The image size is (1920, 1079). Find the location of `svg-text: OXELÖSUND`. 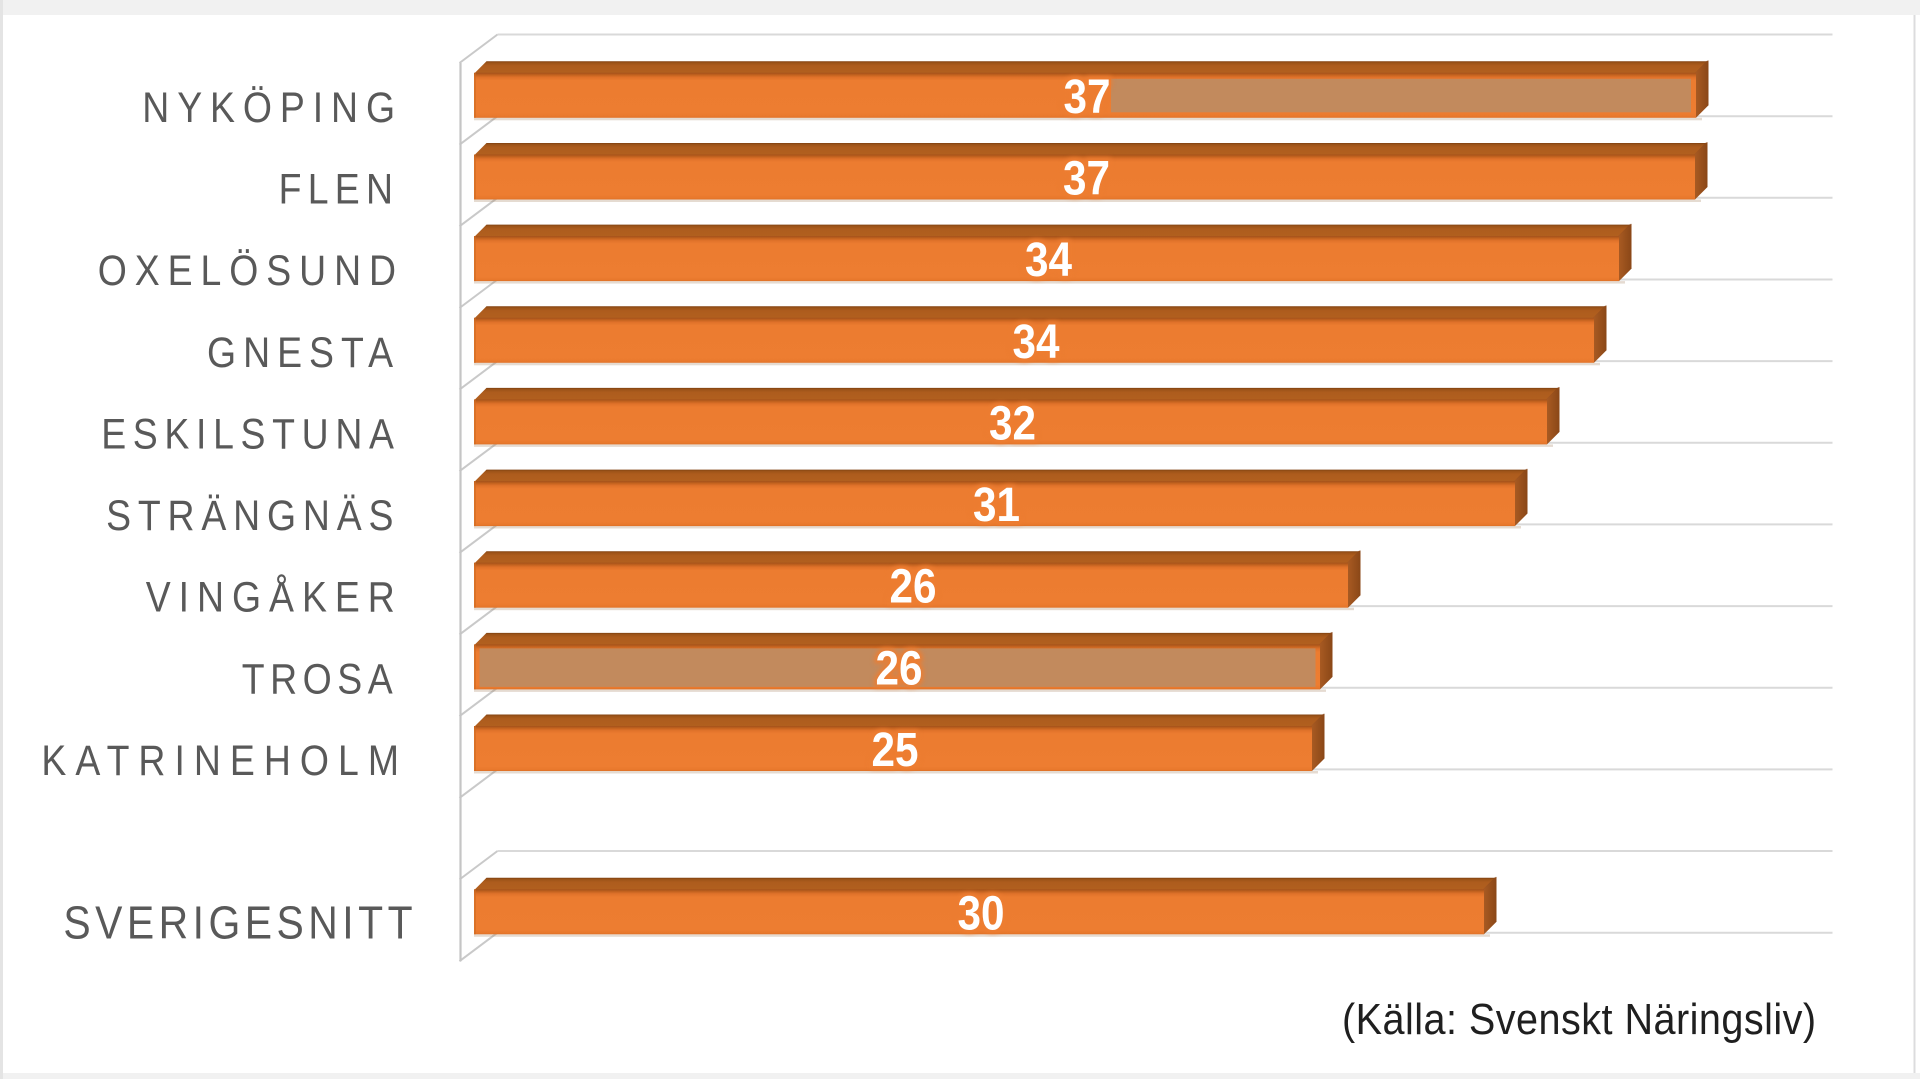

svg-text: OXELÖSUND is located at coordinates (247, 271).